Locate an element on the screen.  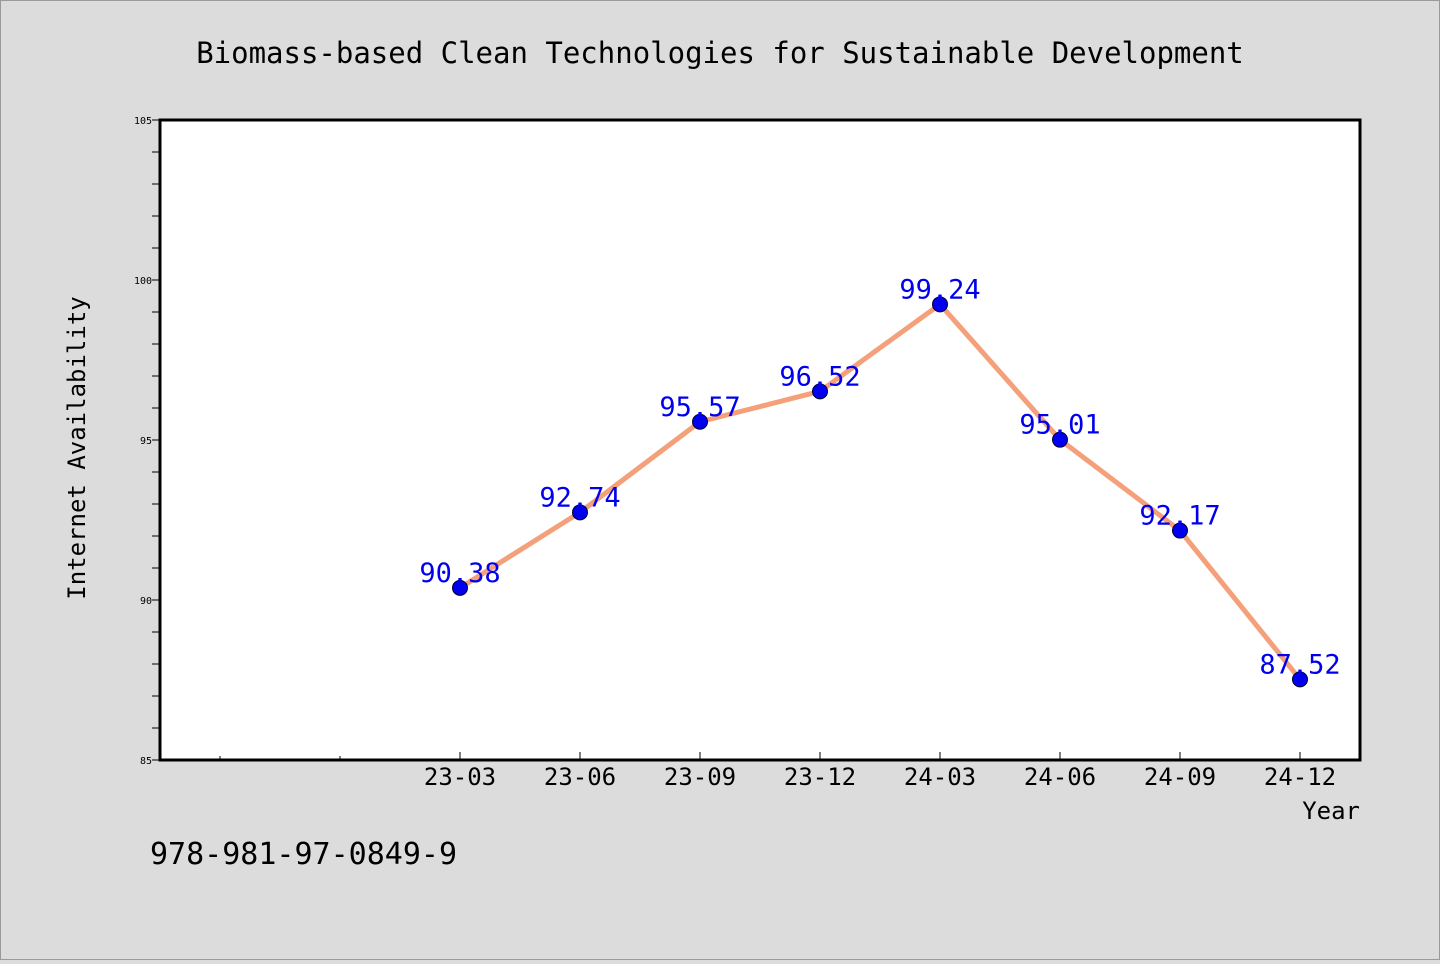
y-tick-label: 100 is located at coordinates (143, 281).